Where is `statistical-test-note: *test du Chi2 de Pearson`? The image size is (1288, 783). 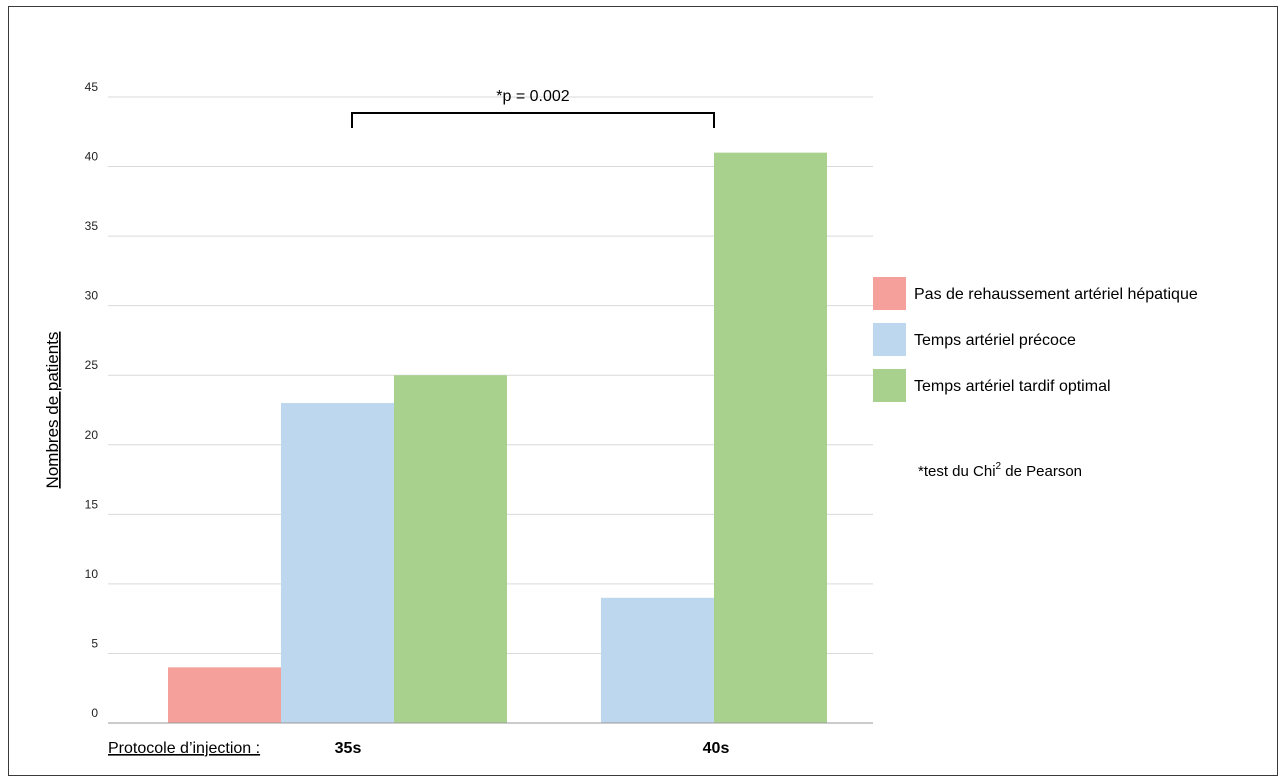
statistical-test-note: *test du Chi2 de Pearson is located at coordinates (1000, 470).